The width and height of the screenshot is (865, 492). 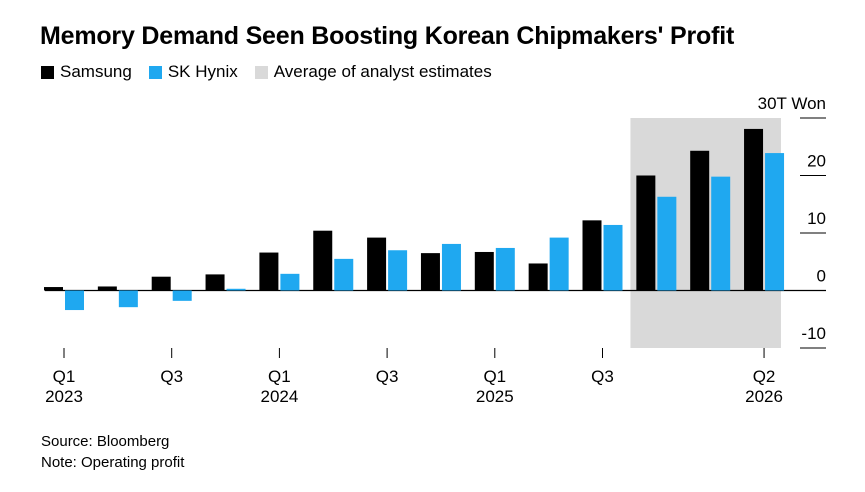 I want to click on x-tick-label-year: 2023, so click(x=64, y=396).